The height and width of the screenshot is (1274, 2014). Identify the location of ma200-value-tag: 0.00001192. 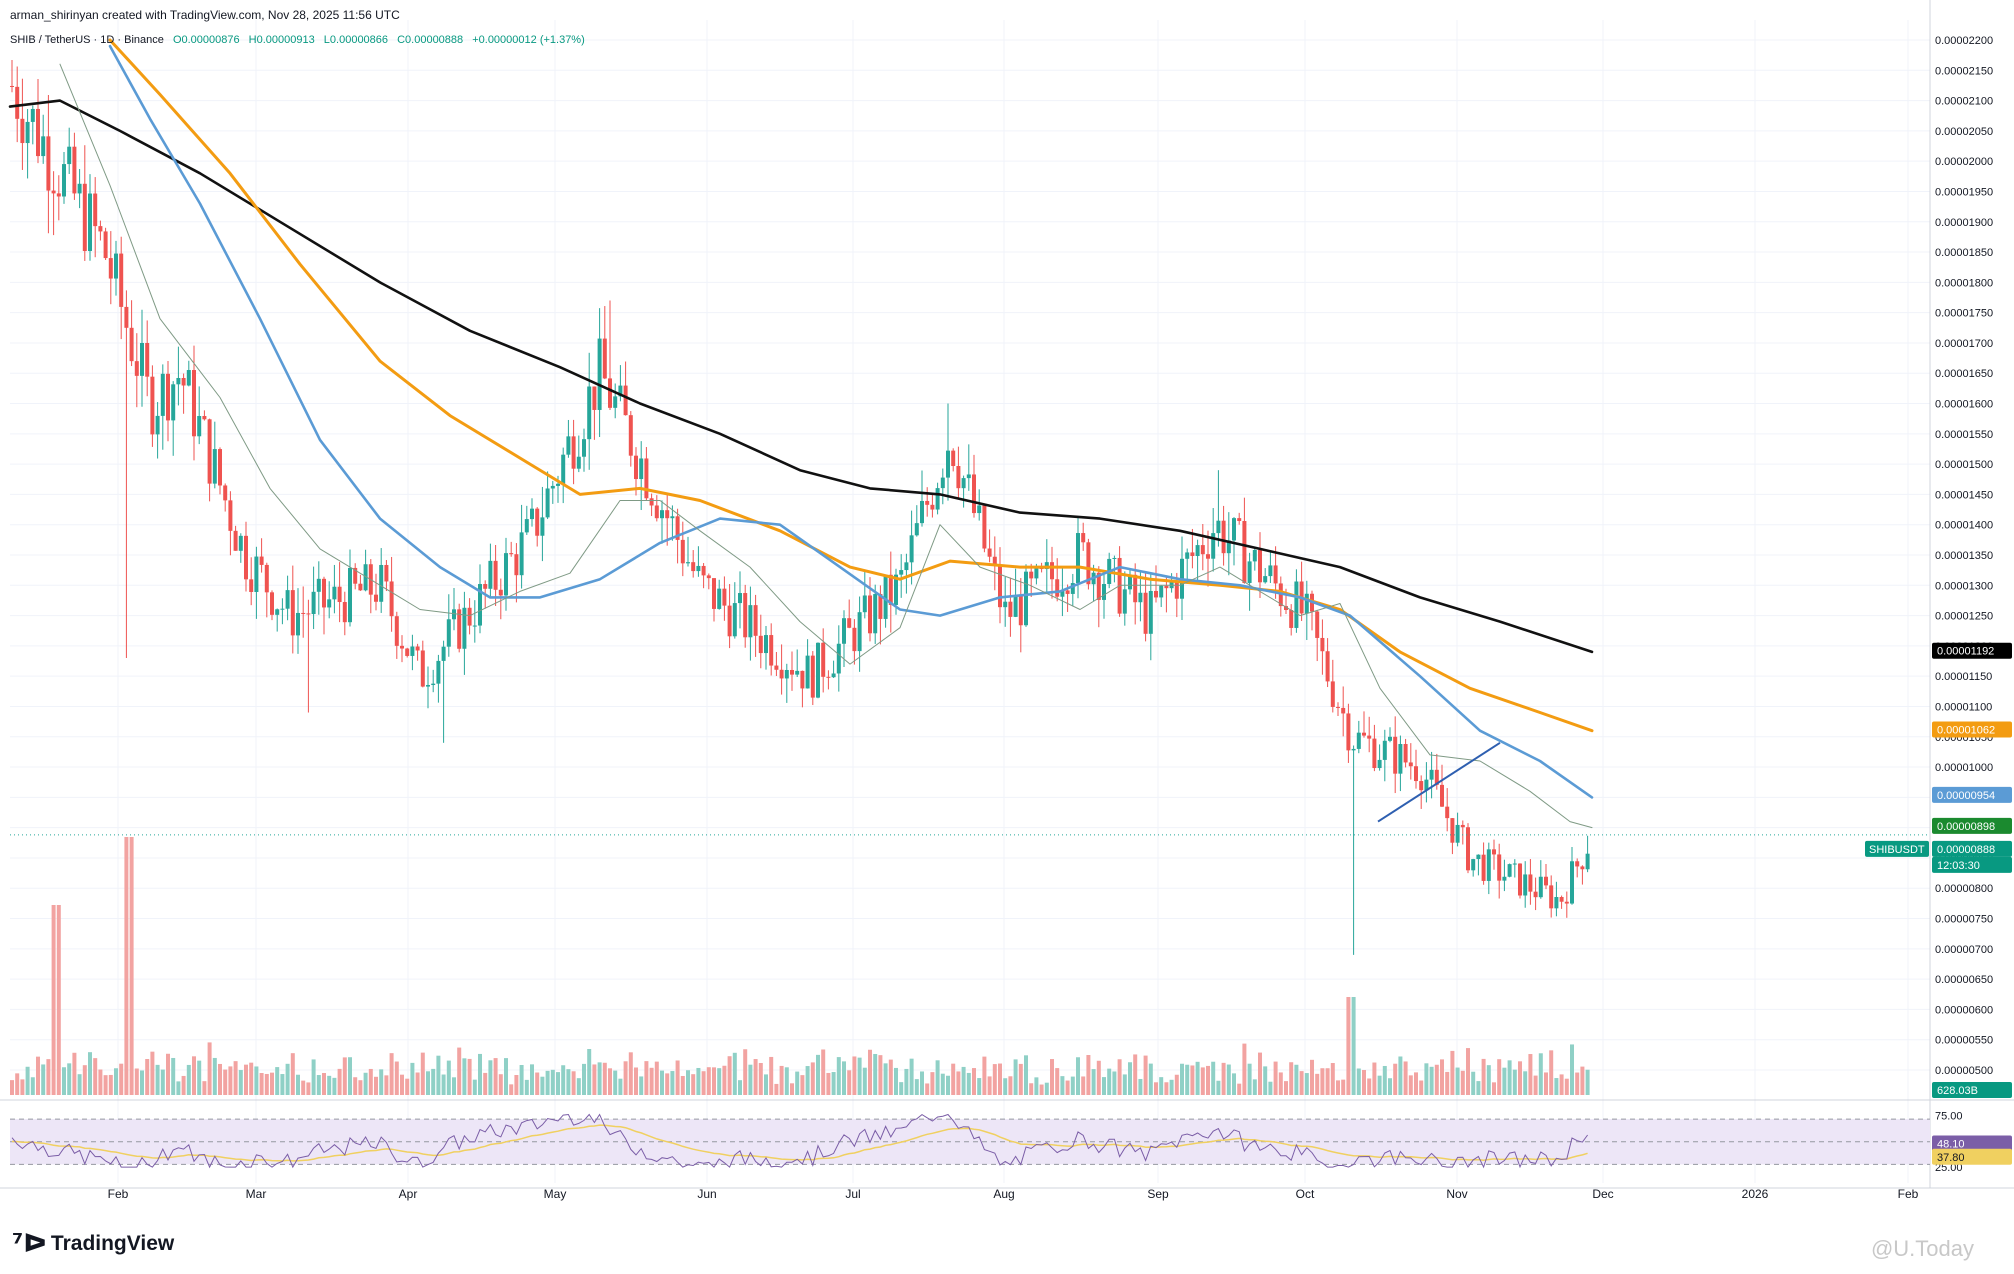
(1965, 652).